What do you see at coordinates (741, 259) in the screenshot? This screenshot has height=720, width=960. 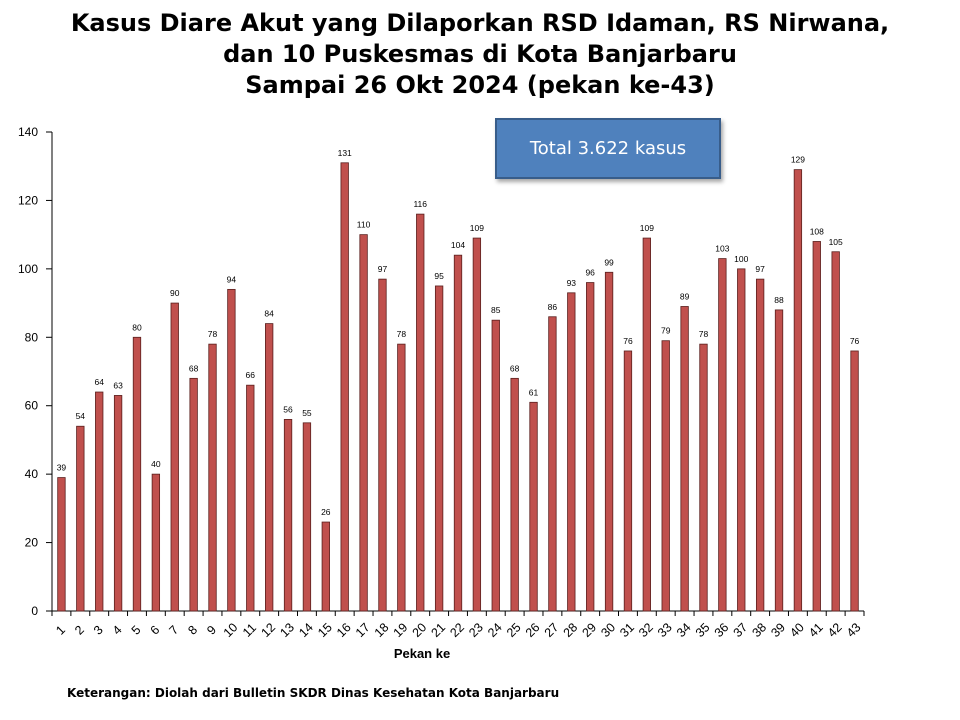 I see `bar-value-label: 100` at bounding box center [741, 259].